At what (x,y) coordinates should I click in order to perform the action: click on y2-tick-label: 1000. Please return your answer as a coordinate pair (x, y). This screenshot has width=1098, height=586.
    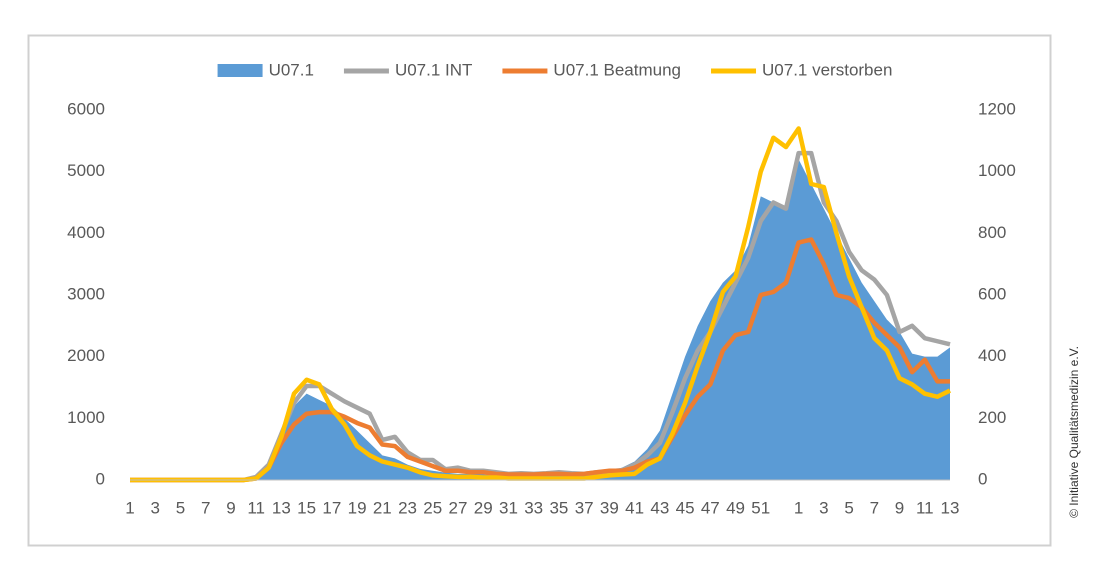
    Looking at the image, I should click on (997, 170).